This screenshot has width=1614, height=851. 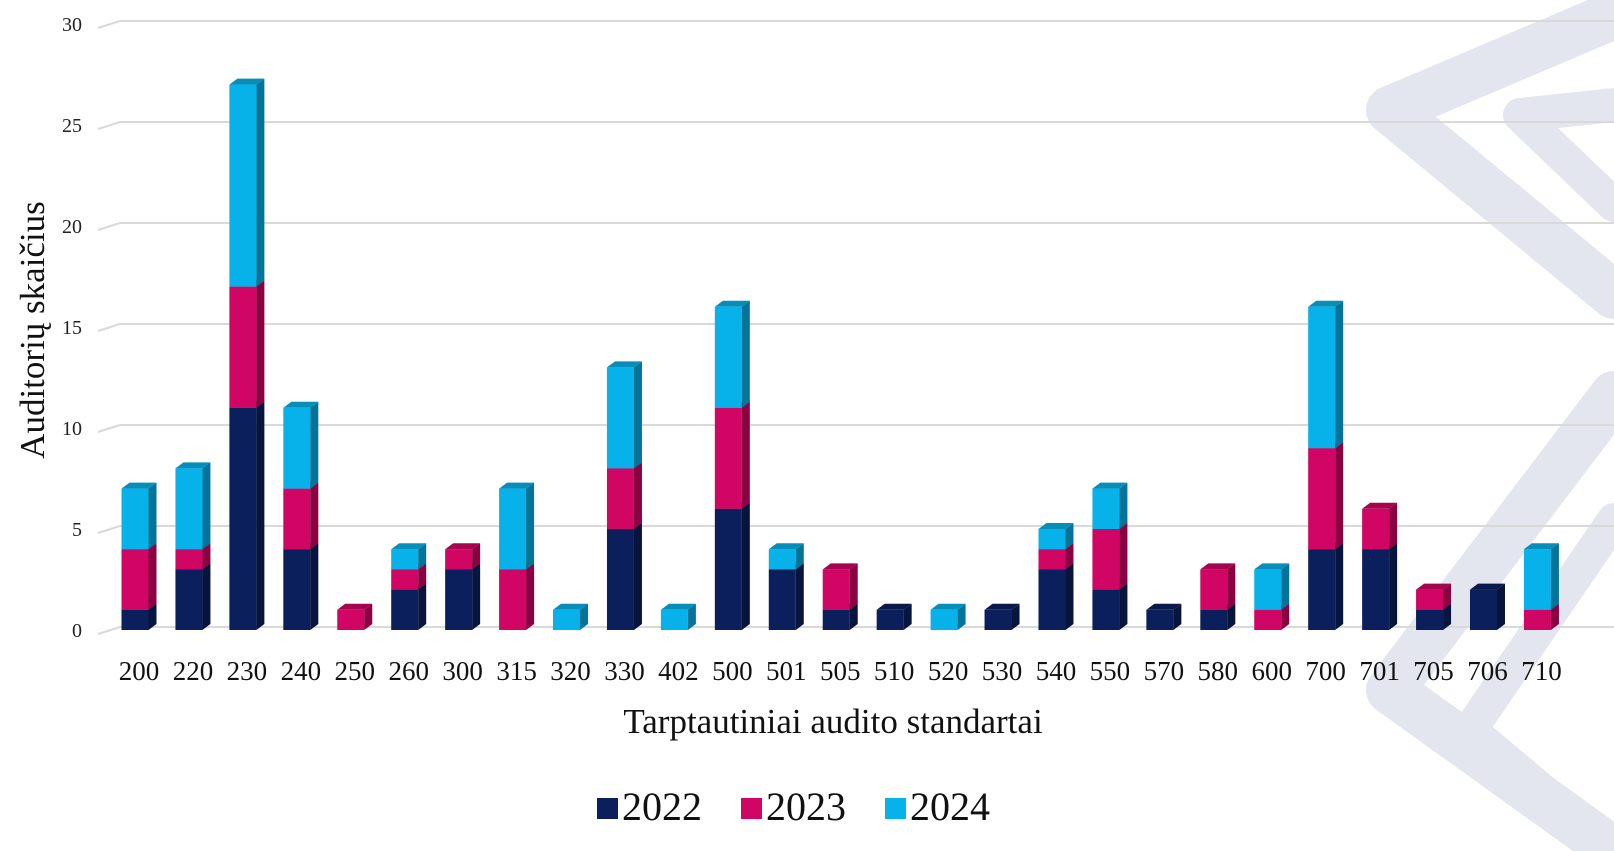 What do you see at coordinates (793, 806) in the screenshot?
I see `legend: 2022 2023 2024` at bounding box center [793, 806].